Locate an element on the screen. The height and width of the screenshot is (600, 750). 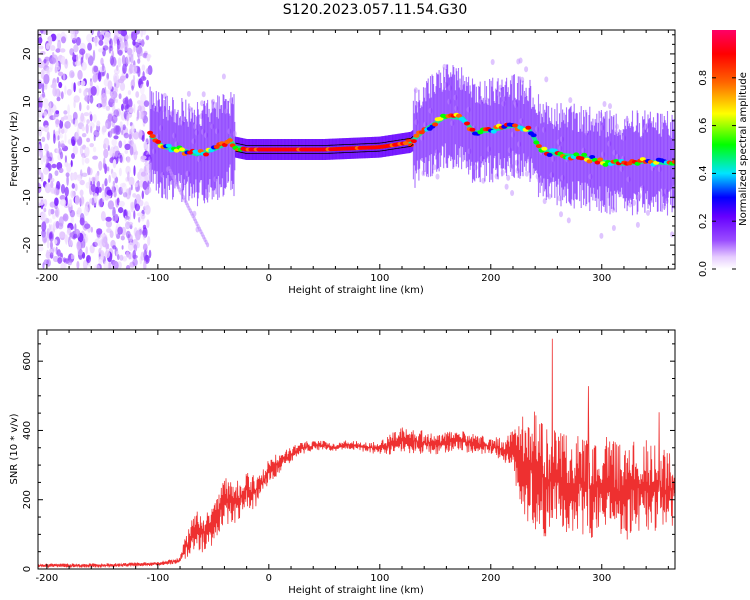
spectrogram-x-tick-label: -200 is located at coordinates (47, 278).